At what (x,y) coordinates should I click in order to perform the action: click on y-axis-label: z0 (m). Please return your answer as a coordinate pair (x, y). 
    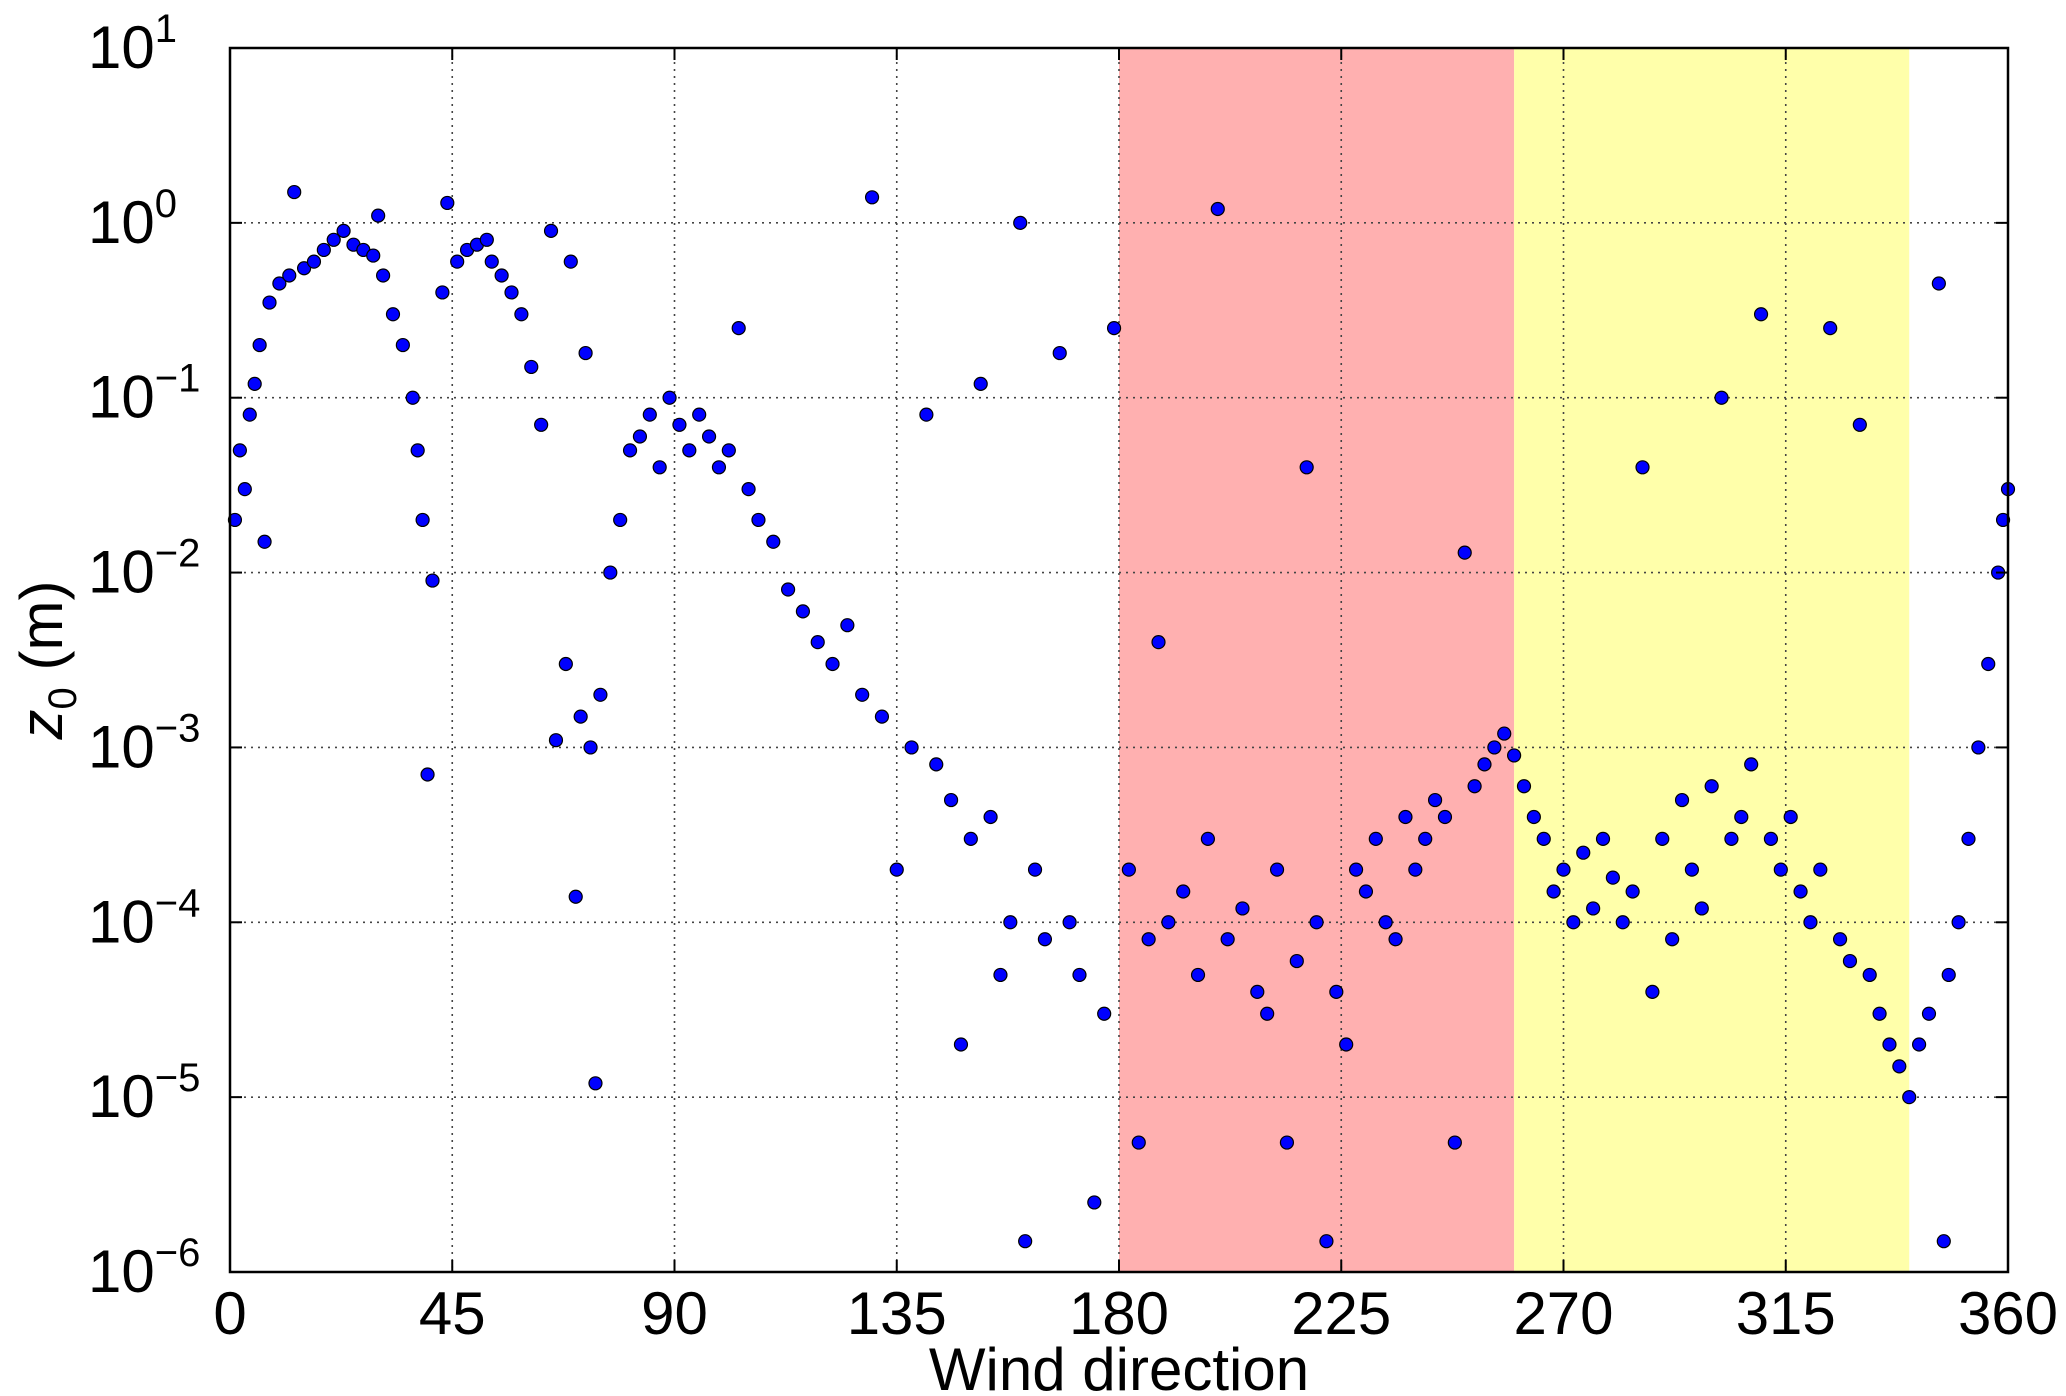
    Looking at the image, I should click on (46, 661).